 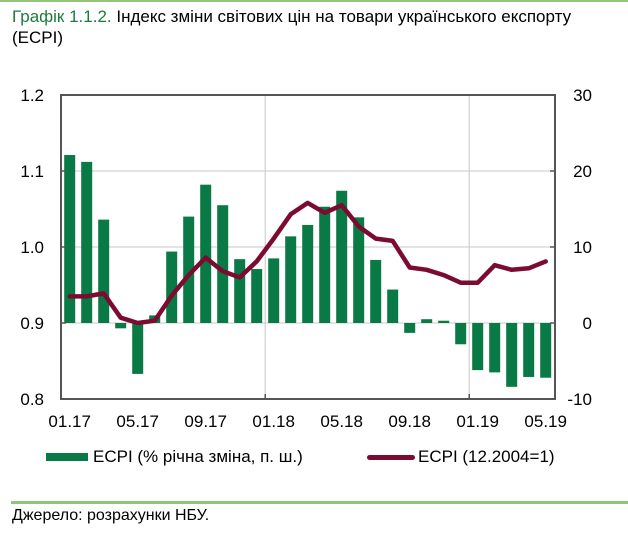 I want to click on legend-item-bars: ECPI (% річна зміна, п. ш.), so click(x=174, y=457).